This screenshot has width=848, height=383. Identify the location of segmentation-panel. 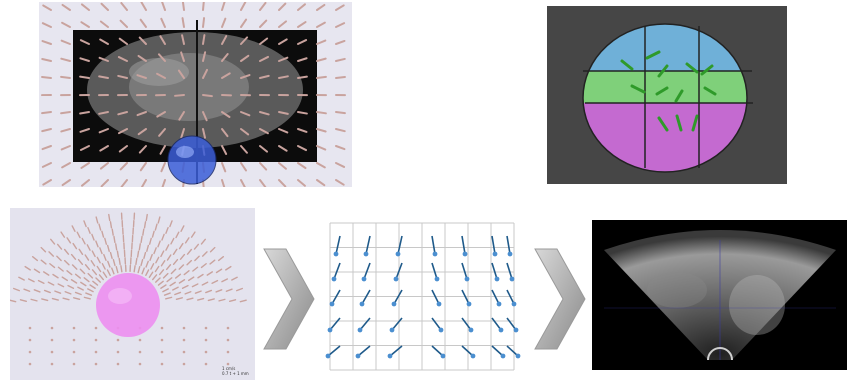
(667, 95).